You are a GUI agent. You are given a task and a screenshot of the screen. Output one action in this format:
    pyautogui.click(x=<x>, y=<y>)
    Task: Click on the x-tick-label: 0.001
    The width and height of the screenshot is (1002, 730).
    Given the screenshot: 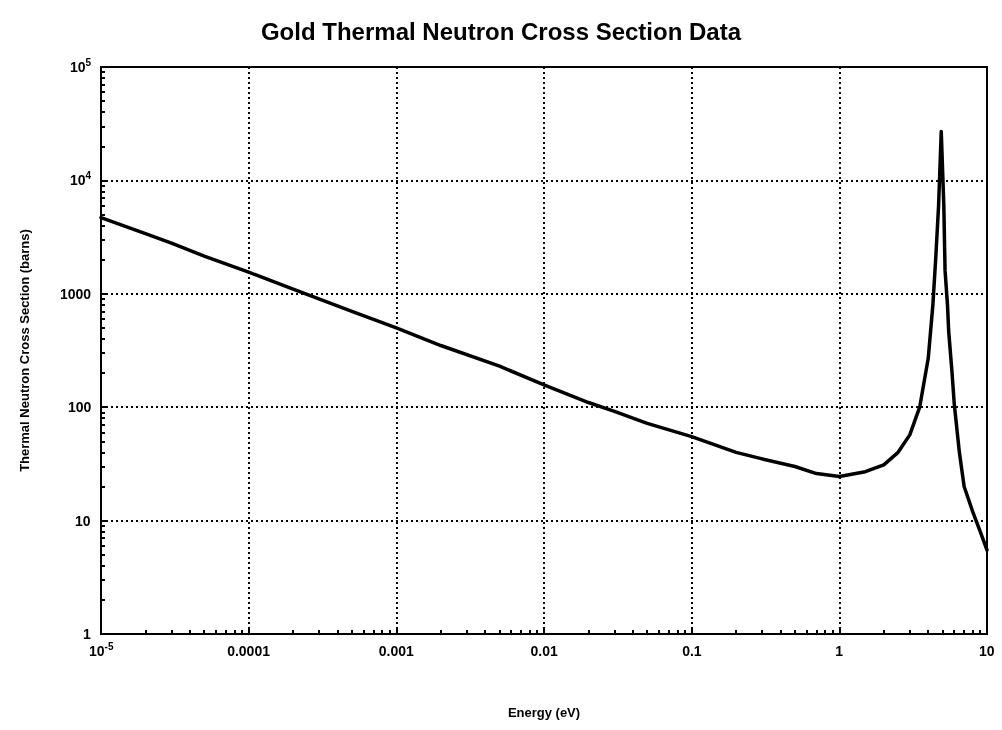 What is the action you would take?
    pyautogui.click(x=396, y=651)
    